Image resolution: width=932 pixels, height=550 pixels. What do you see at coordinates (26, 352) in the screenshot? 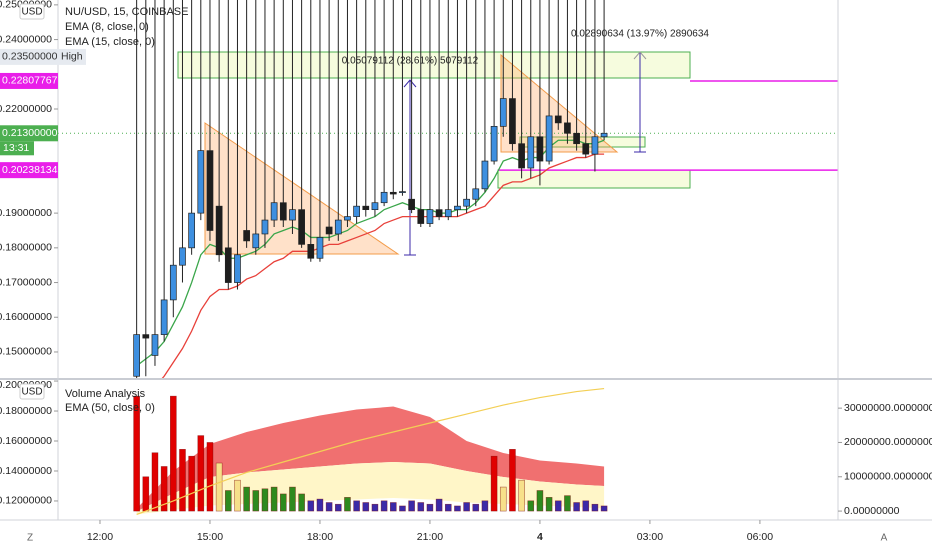
I see `y-tick-label: 0.15000000` at bounding box center [26, 352].